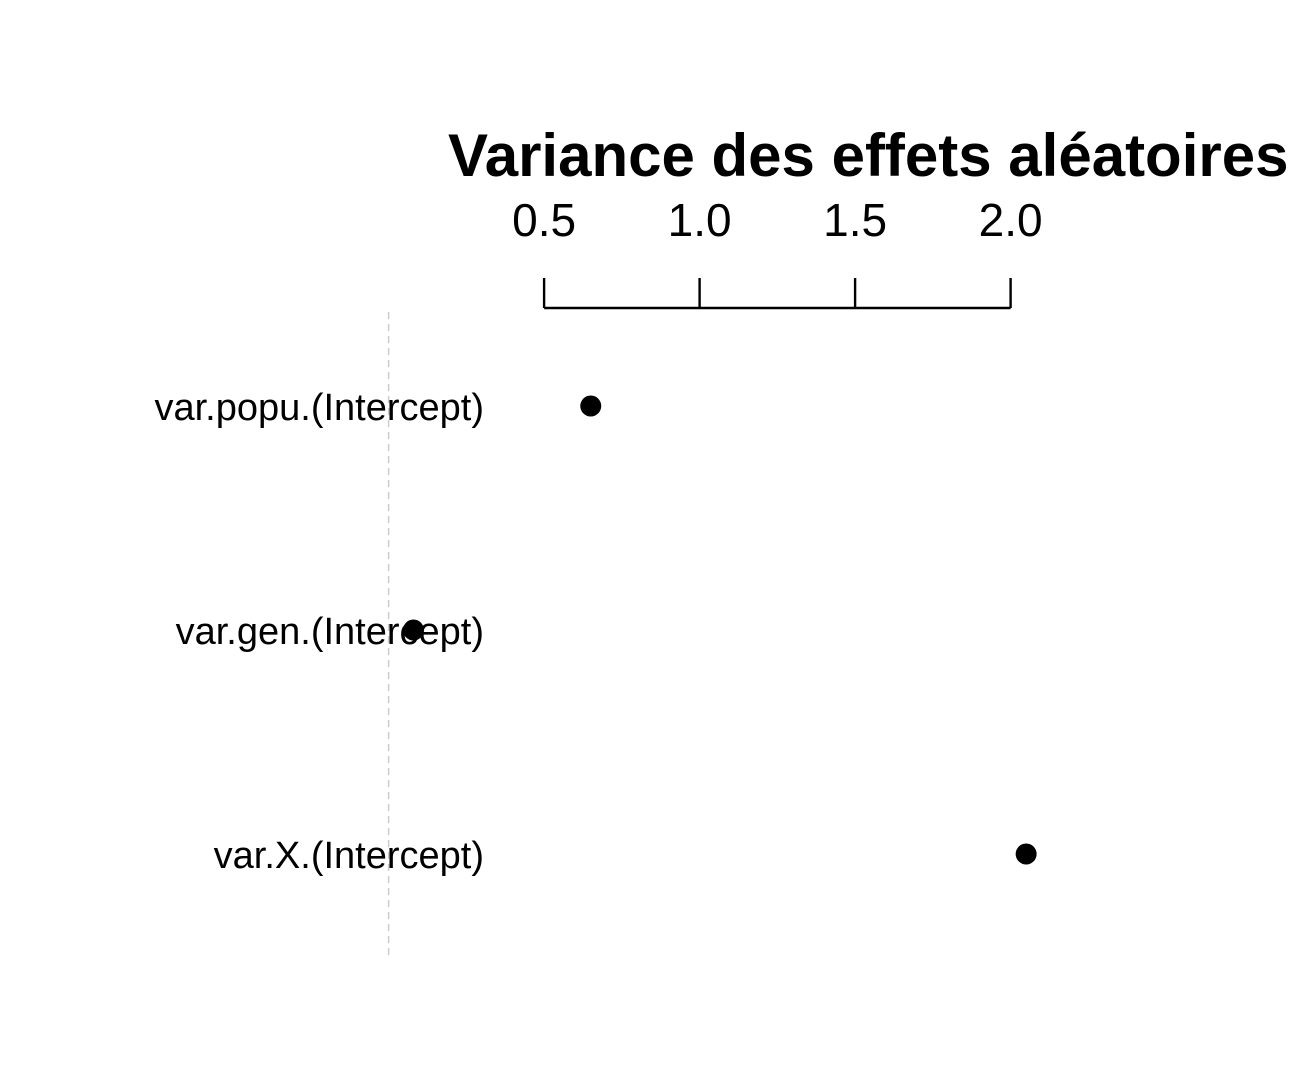 The width and height of the screenshot is (1296, 1080). Describe the element at coordinates (1011, 220) in the screenshot. I see `x-tick-label: 2.0` at that location.